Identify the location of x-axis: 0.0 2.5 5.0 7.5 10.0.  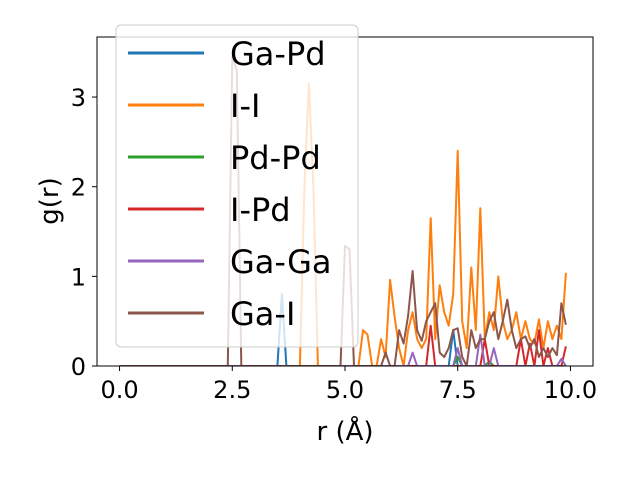
(348, 385).